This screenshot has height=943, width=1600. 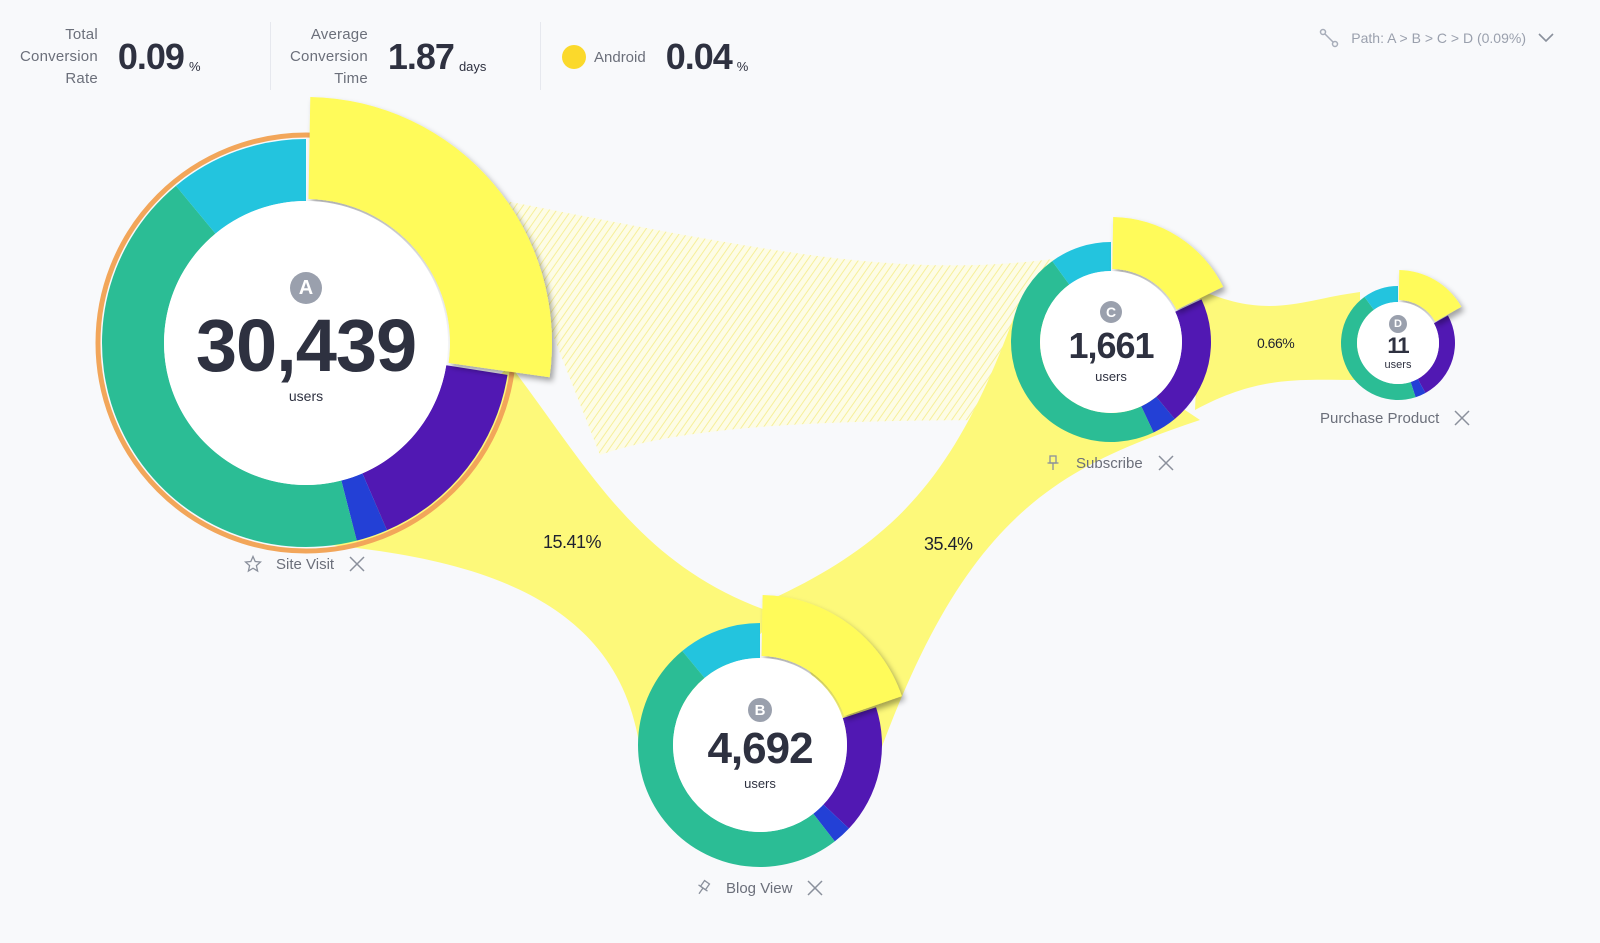 I want to click on node-a-label: Site Visit, so click(x=305, y=564).